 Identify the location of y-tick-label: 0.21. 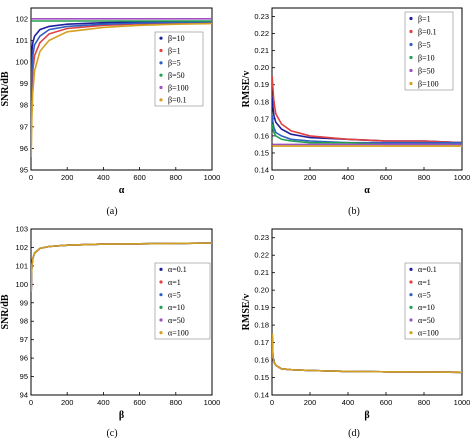
(261, 272).